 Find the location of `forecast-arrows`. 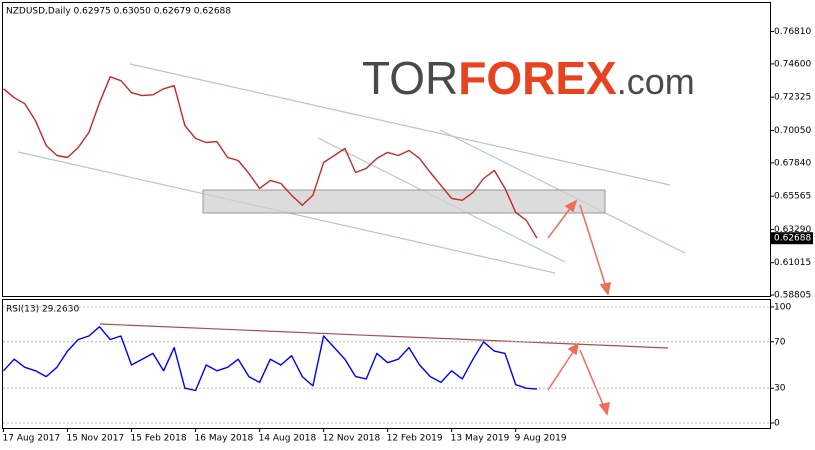

forecast-arrows is located at coordinates (579, 307).